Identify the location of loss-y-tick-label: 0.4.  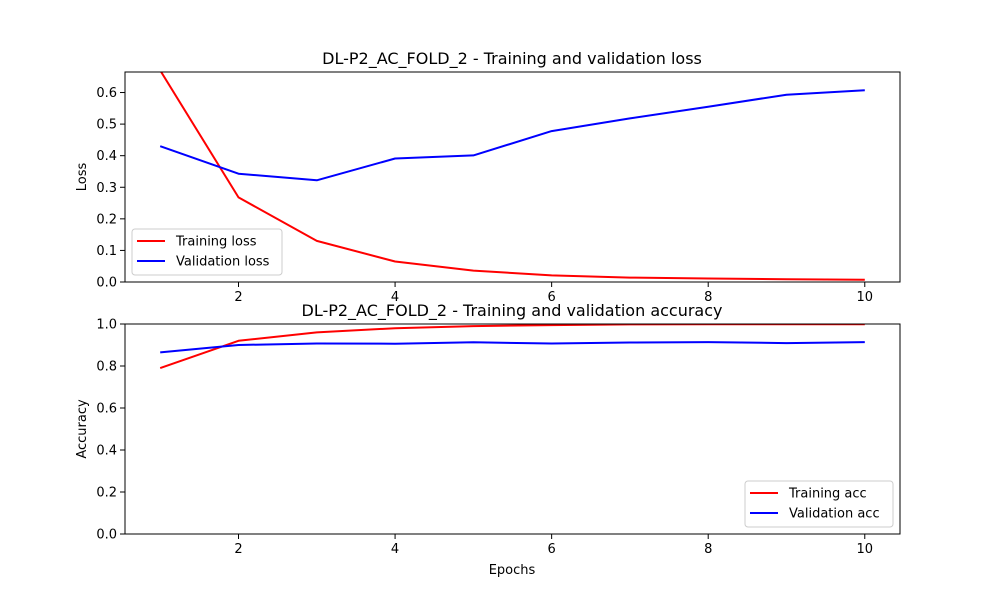
(106, 156).